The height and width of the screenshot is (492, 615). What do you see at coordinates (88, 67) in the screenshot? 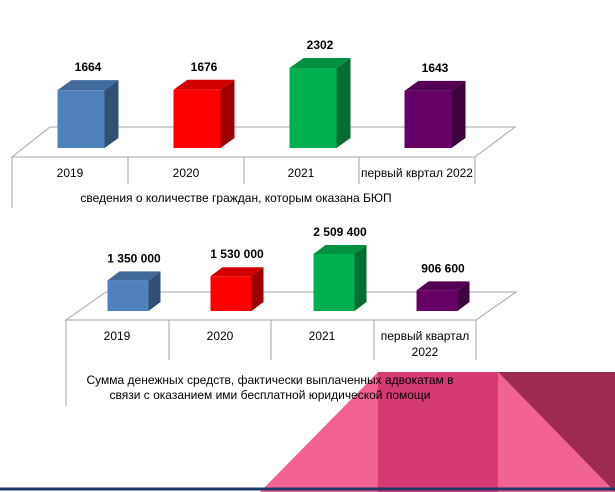
I see `chart-1-value-label-1: 1664` at bounding box center [88, 67].